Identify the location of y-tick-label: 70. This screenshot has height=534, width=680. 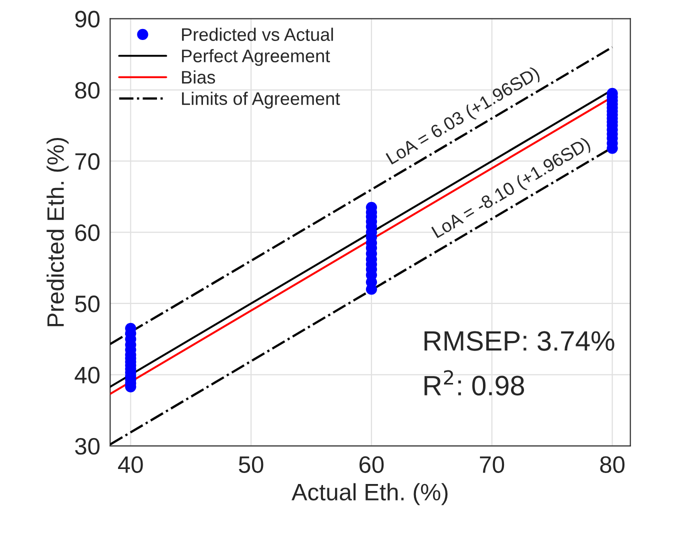
(87, 161).